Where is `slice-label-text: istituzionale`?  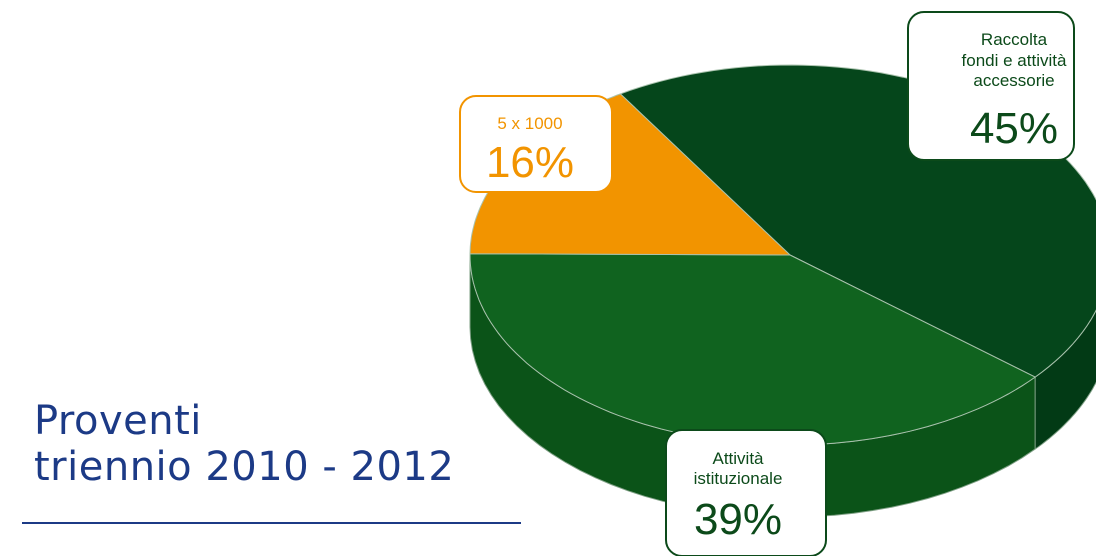
slice-label-text: istituzionale is located at coordinates (738, 478).